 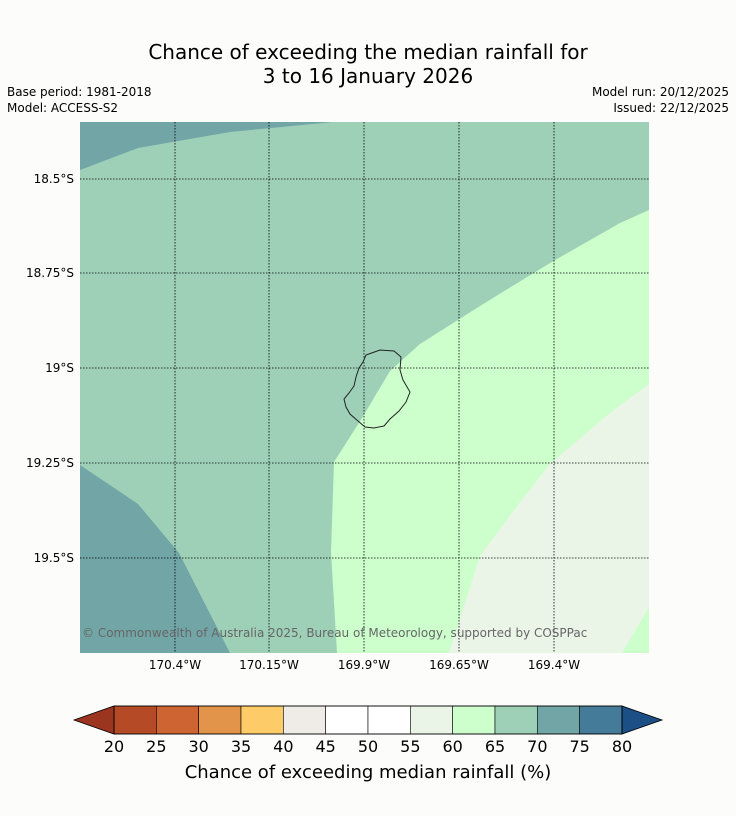 What do you see at coordinates (283, 746) in the screenshot?
I see `colorbar-tick-label: 40` at bounding box center [283, 746].